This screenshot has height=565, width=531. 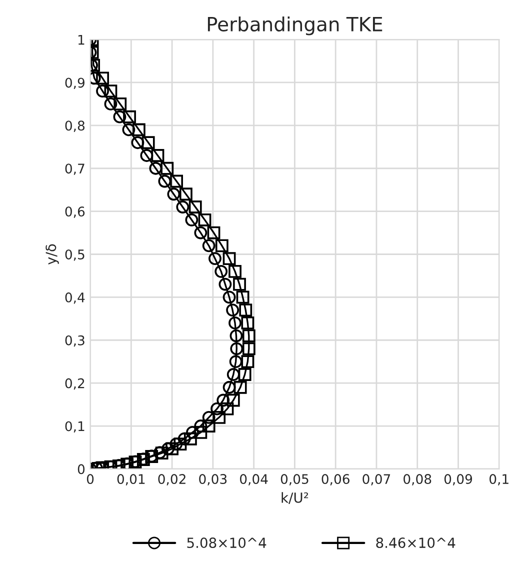 I want to click on y-tick-label: 0,1, so click(x=74, y=427).